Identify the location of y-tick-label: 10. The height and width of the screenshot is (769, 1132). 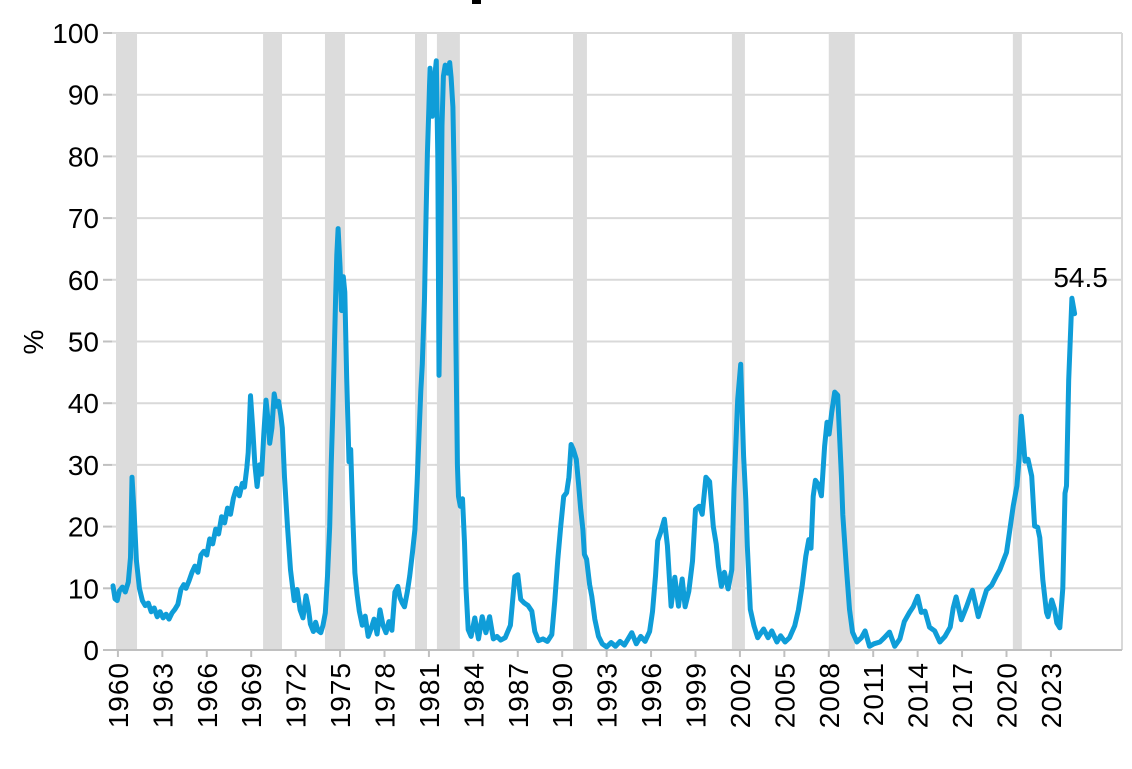
(83, 588).